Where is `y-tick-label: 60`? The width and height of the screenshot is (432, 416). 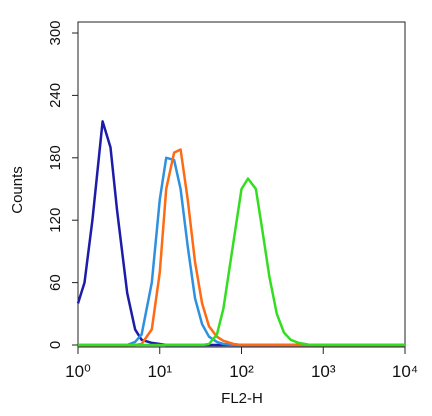
y-tick-label: 60 is located at coordinates (55, 282).